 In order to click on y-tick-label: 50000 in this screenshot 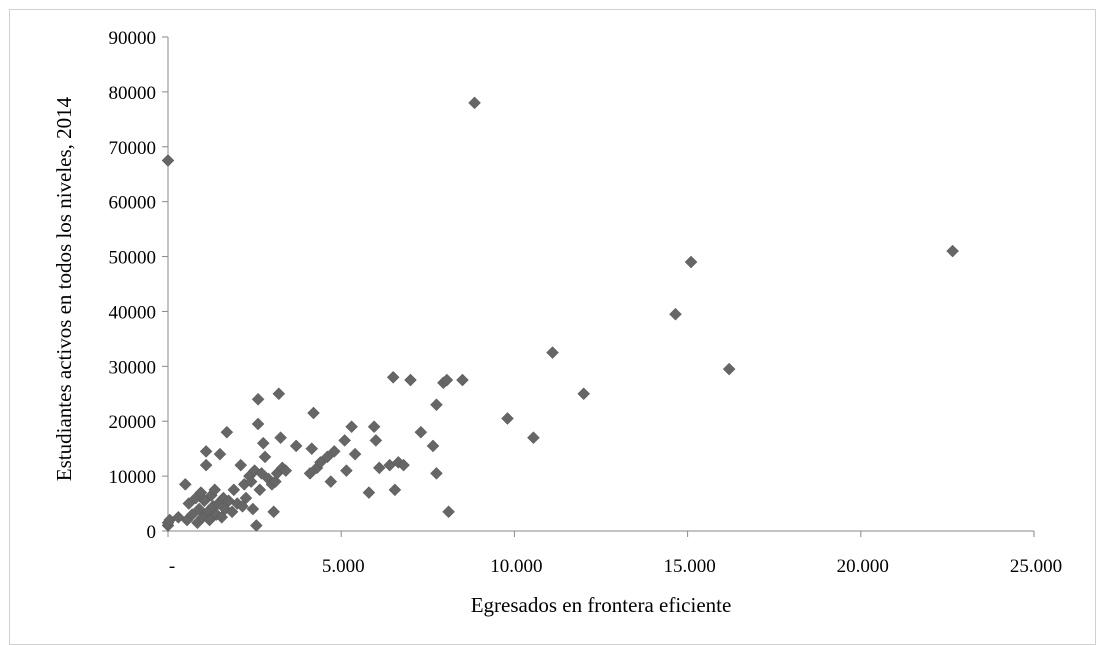, I will do `click(133, 258)`.